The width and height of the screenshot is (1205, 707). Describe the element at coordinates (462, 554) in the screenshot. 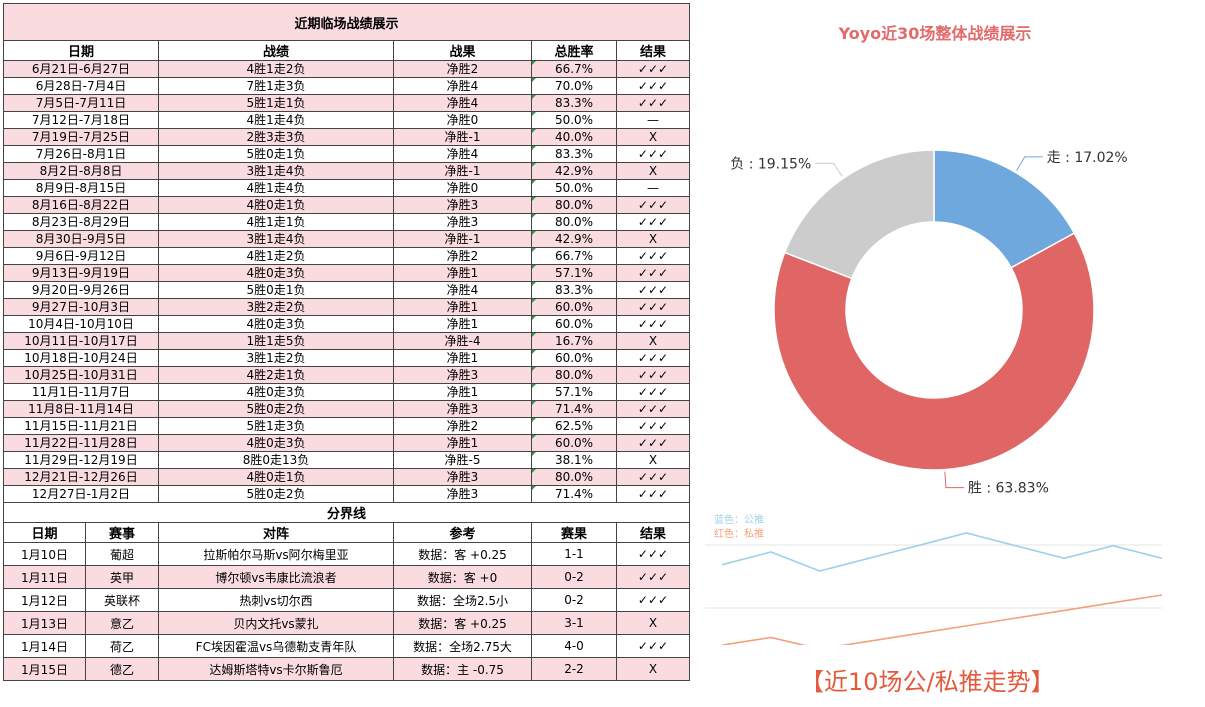

I see `match-reference: 数据：客 +0.25` at that location.